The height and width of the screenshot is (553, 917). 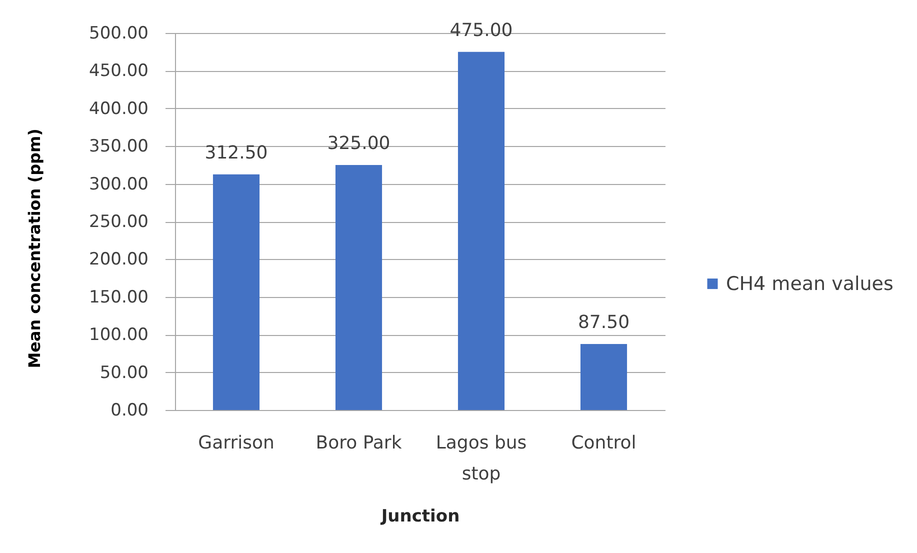 What do you see at coordinates (124, 372) in the screenshot?
I see `y-tick-label: 50.00` at bounding box center [124, 372].